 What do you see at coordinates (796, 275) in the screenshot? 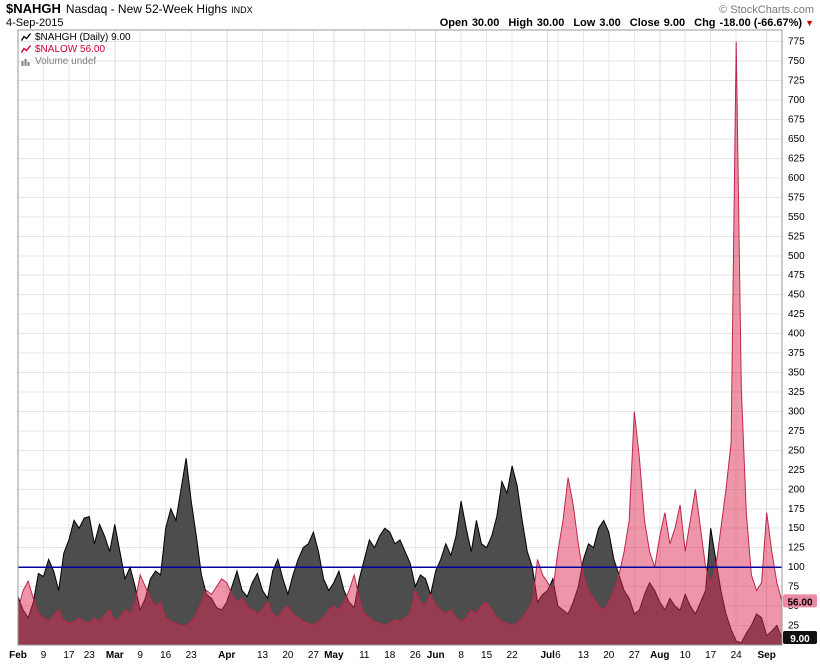
I see `y-axis-label: 475` at bounding box center [796, 275].